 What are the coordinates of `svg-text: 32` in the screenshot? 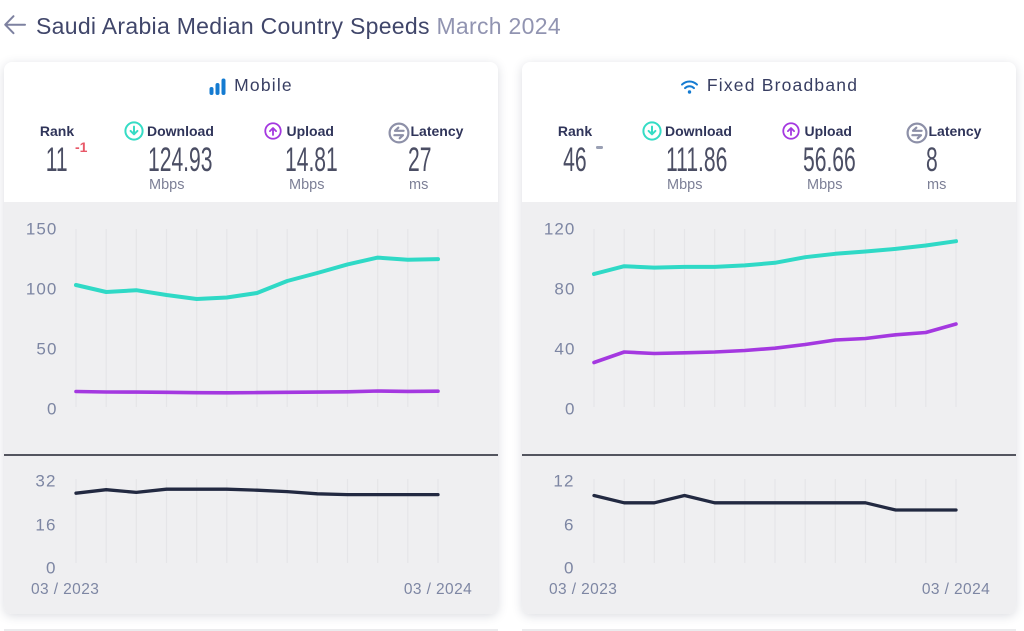 It's located at (45, 481).